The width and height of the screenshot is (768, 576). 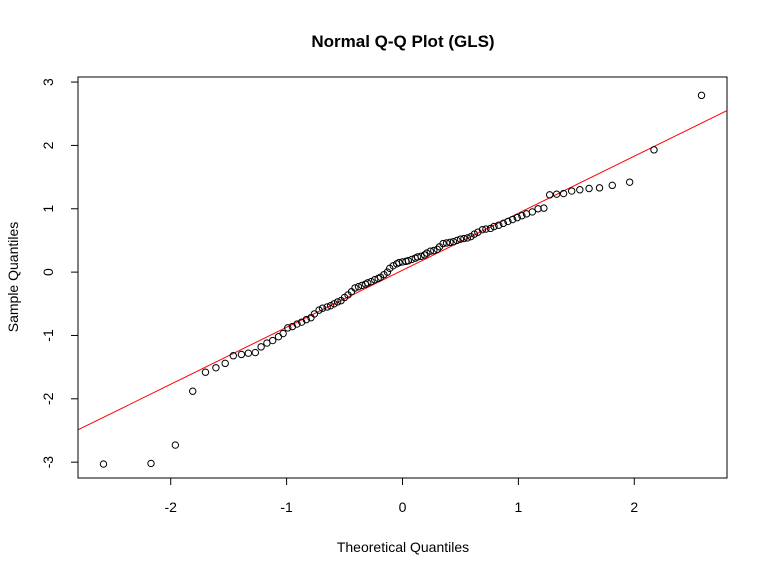 What do you see at coordinates (401, 496) in the screenshot?
I see `x-axis: -2 -1 0 1 2` at bounding box center [401, 496].